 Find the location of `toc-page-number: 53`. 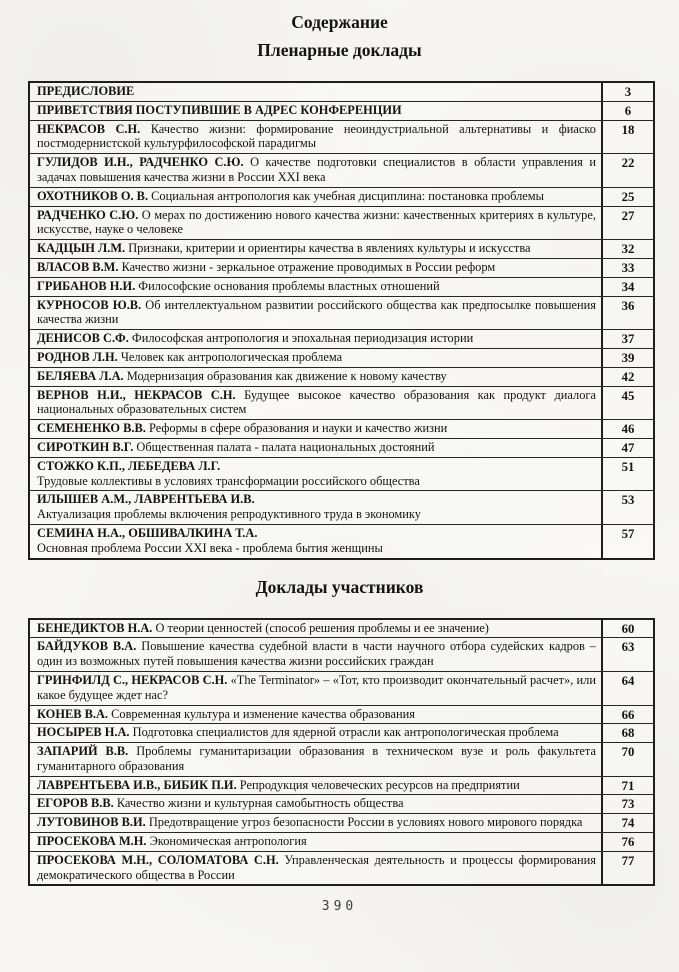

toc-page-number: 53 is located at coordinates (627, 507).